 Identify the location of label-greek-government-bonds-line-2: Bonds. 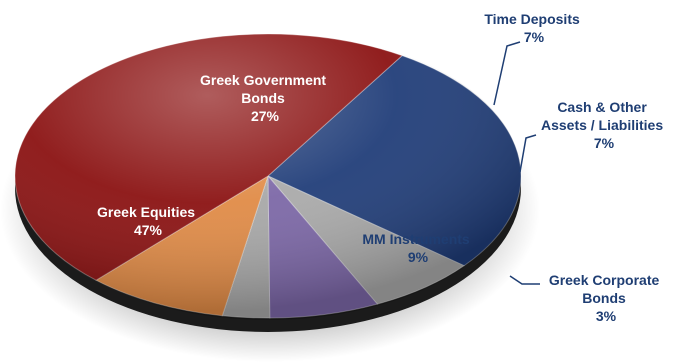
(263, 98).